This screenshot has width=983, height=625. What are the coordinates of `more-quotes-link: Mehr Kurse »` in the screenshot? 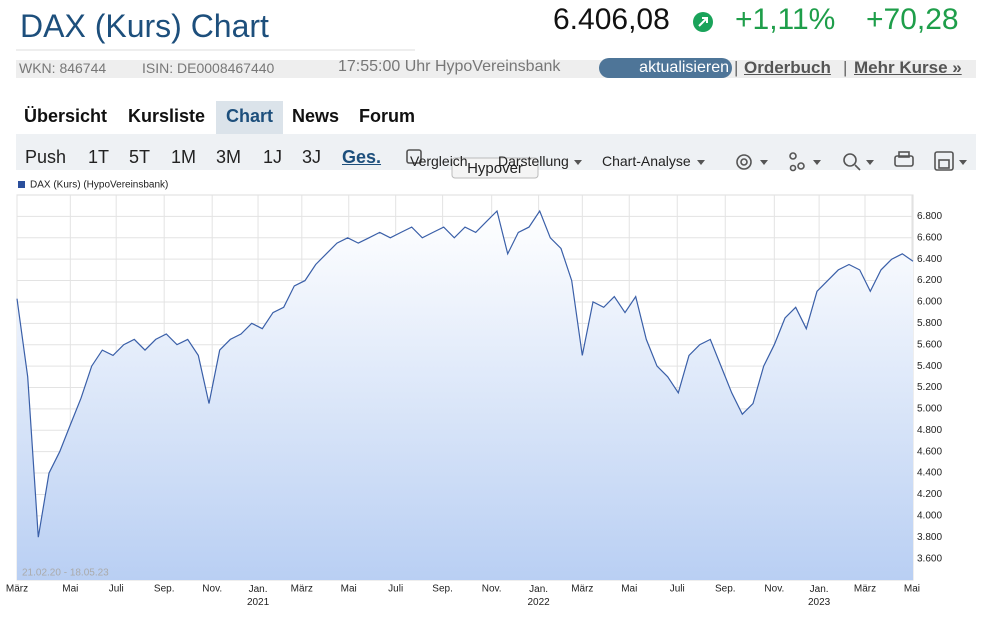 It's located at (908, 67).